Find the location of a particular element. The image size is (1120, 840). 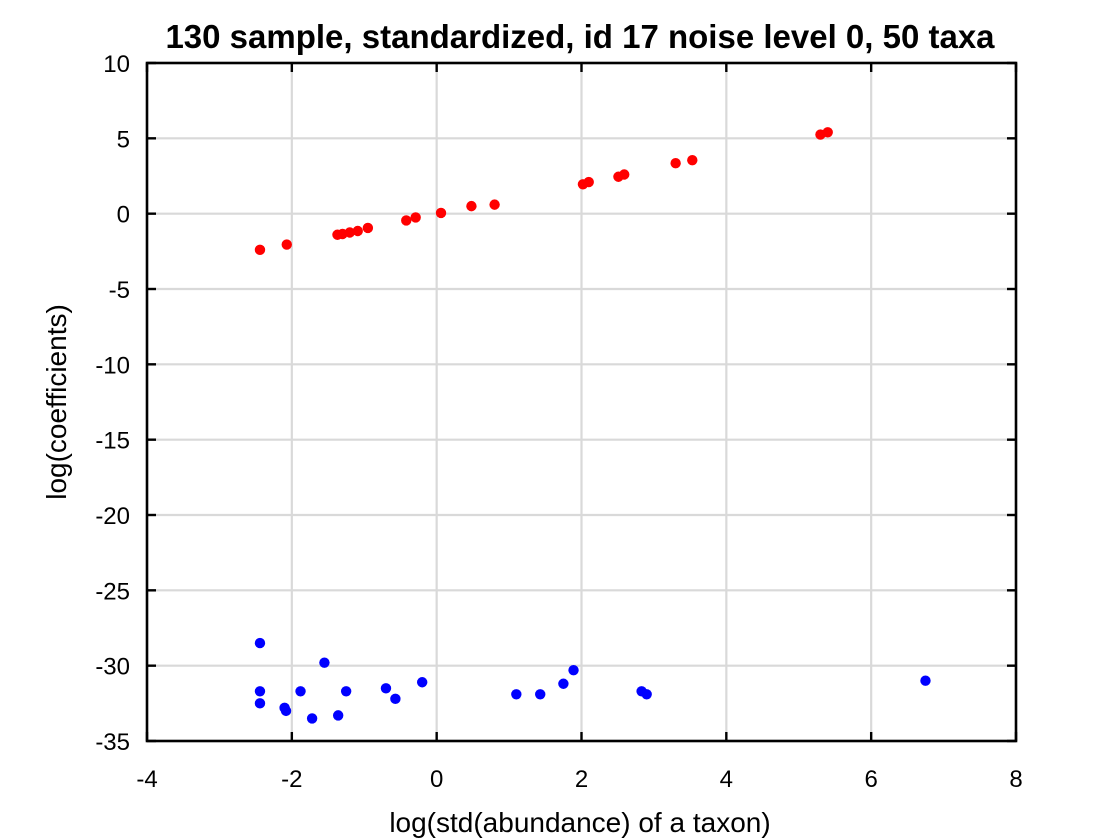

y-tick-label: -10 is located at coordinates (112, 365).